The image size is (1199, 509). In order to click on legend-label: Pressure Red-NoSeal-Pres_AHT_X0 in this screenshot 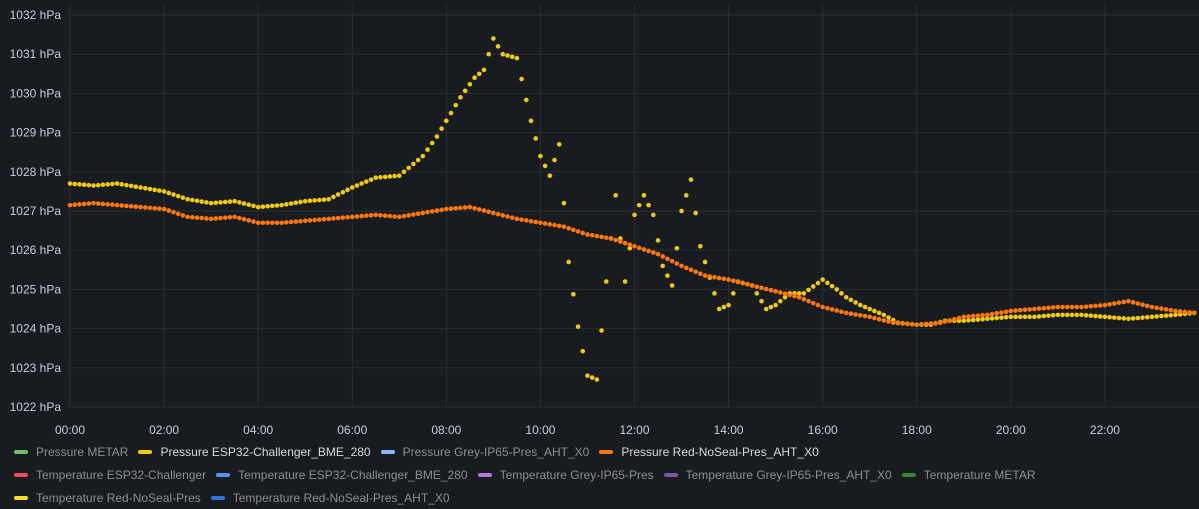, I will do `click(720, 451)`.